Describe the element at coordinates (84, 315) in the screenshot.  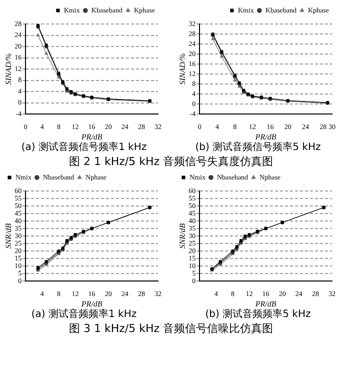
I see `text: (a) 测试音频频率1 kHz` at that location.